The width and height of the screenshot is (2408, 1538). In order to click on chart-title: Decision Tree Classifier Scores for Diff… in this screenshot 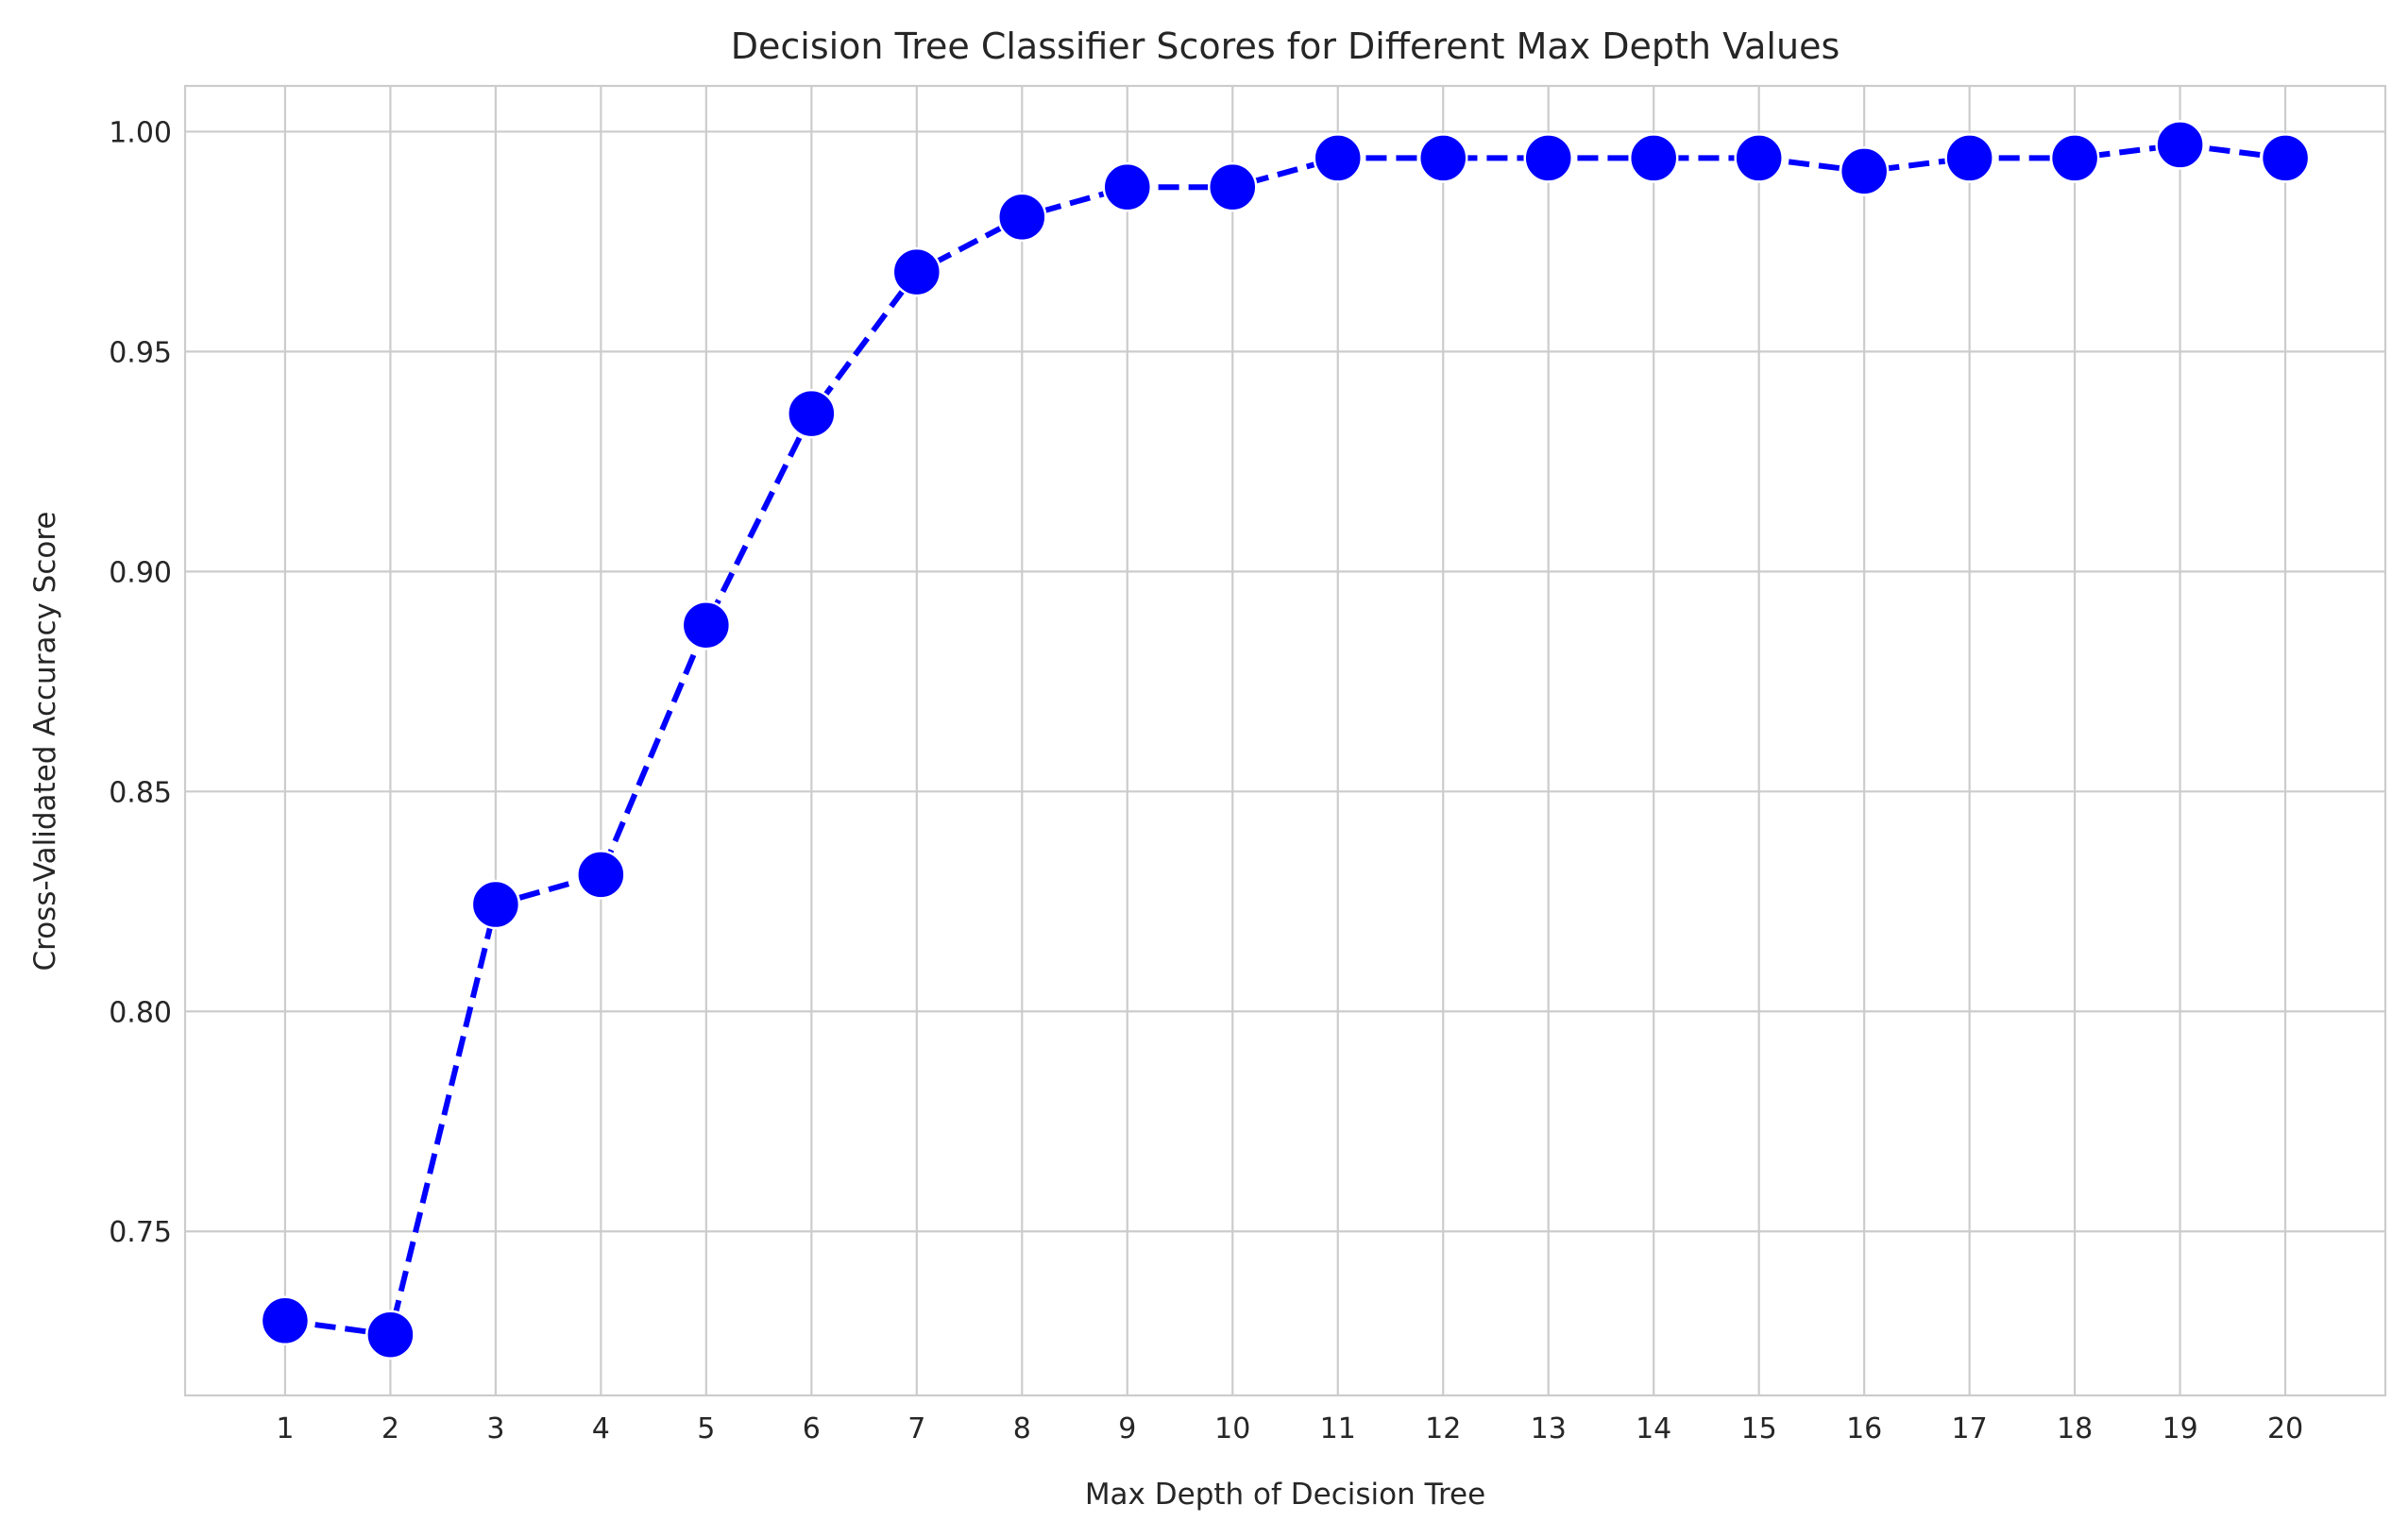, I will do `click(1285, 46)`.